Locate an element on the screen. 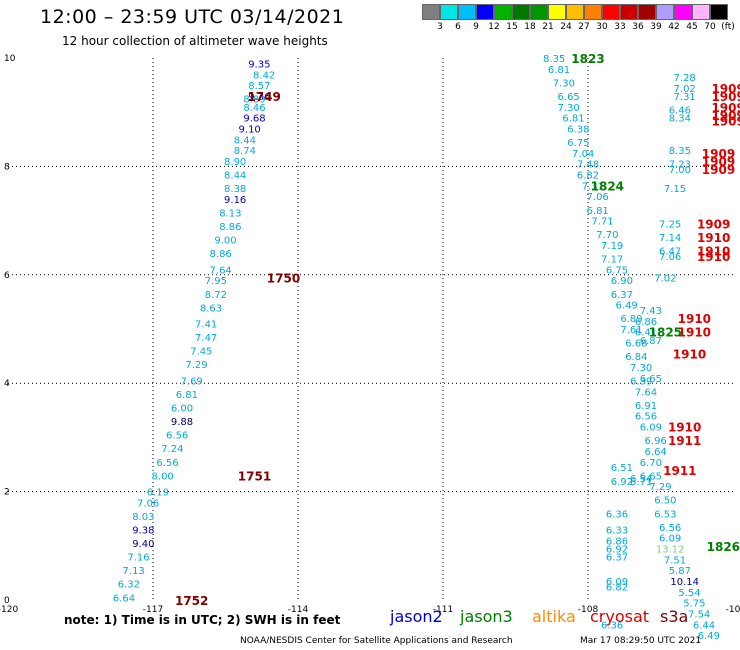 The height and width of the screenshot is (650, 740). wave-height-value: 8.86 is located at coordinates (230, 227).